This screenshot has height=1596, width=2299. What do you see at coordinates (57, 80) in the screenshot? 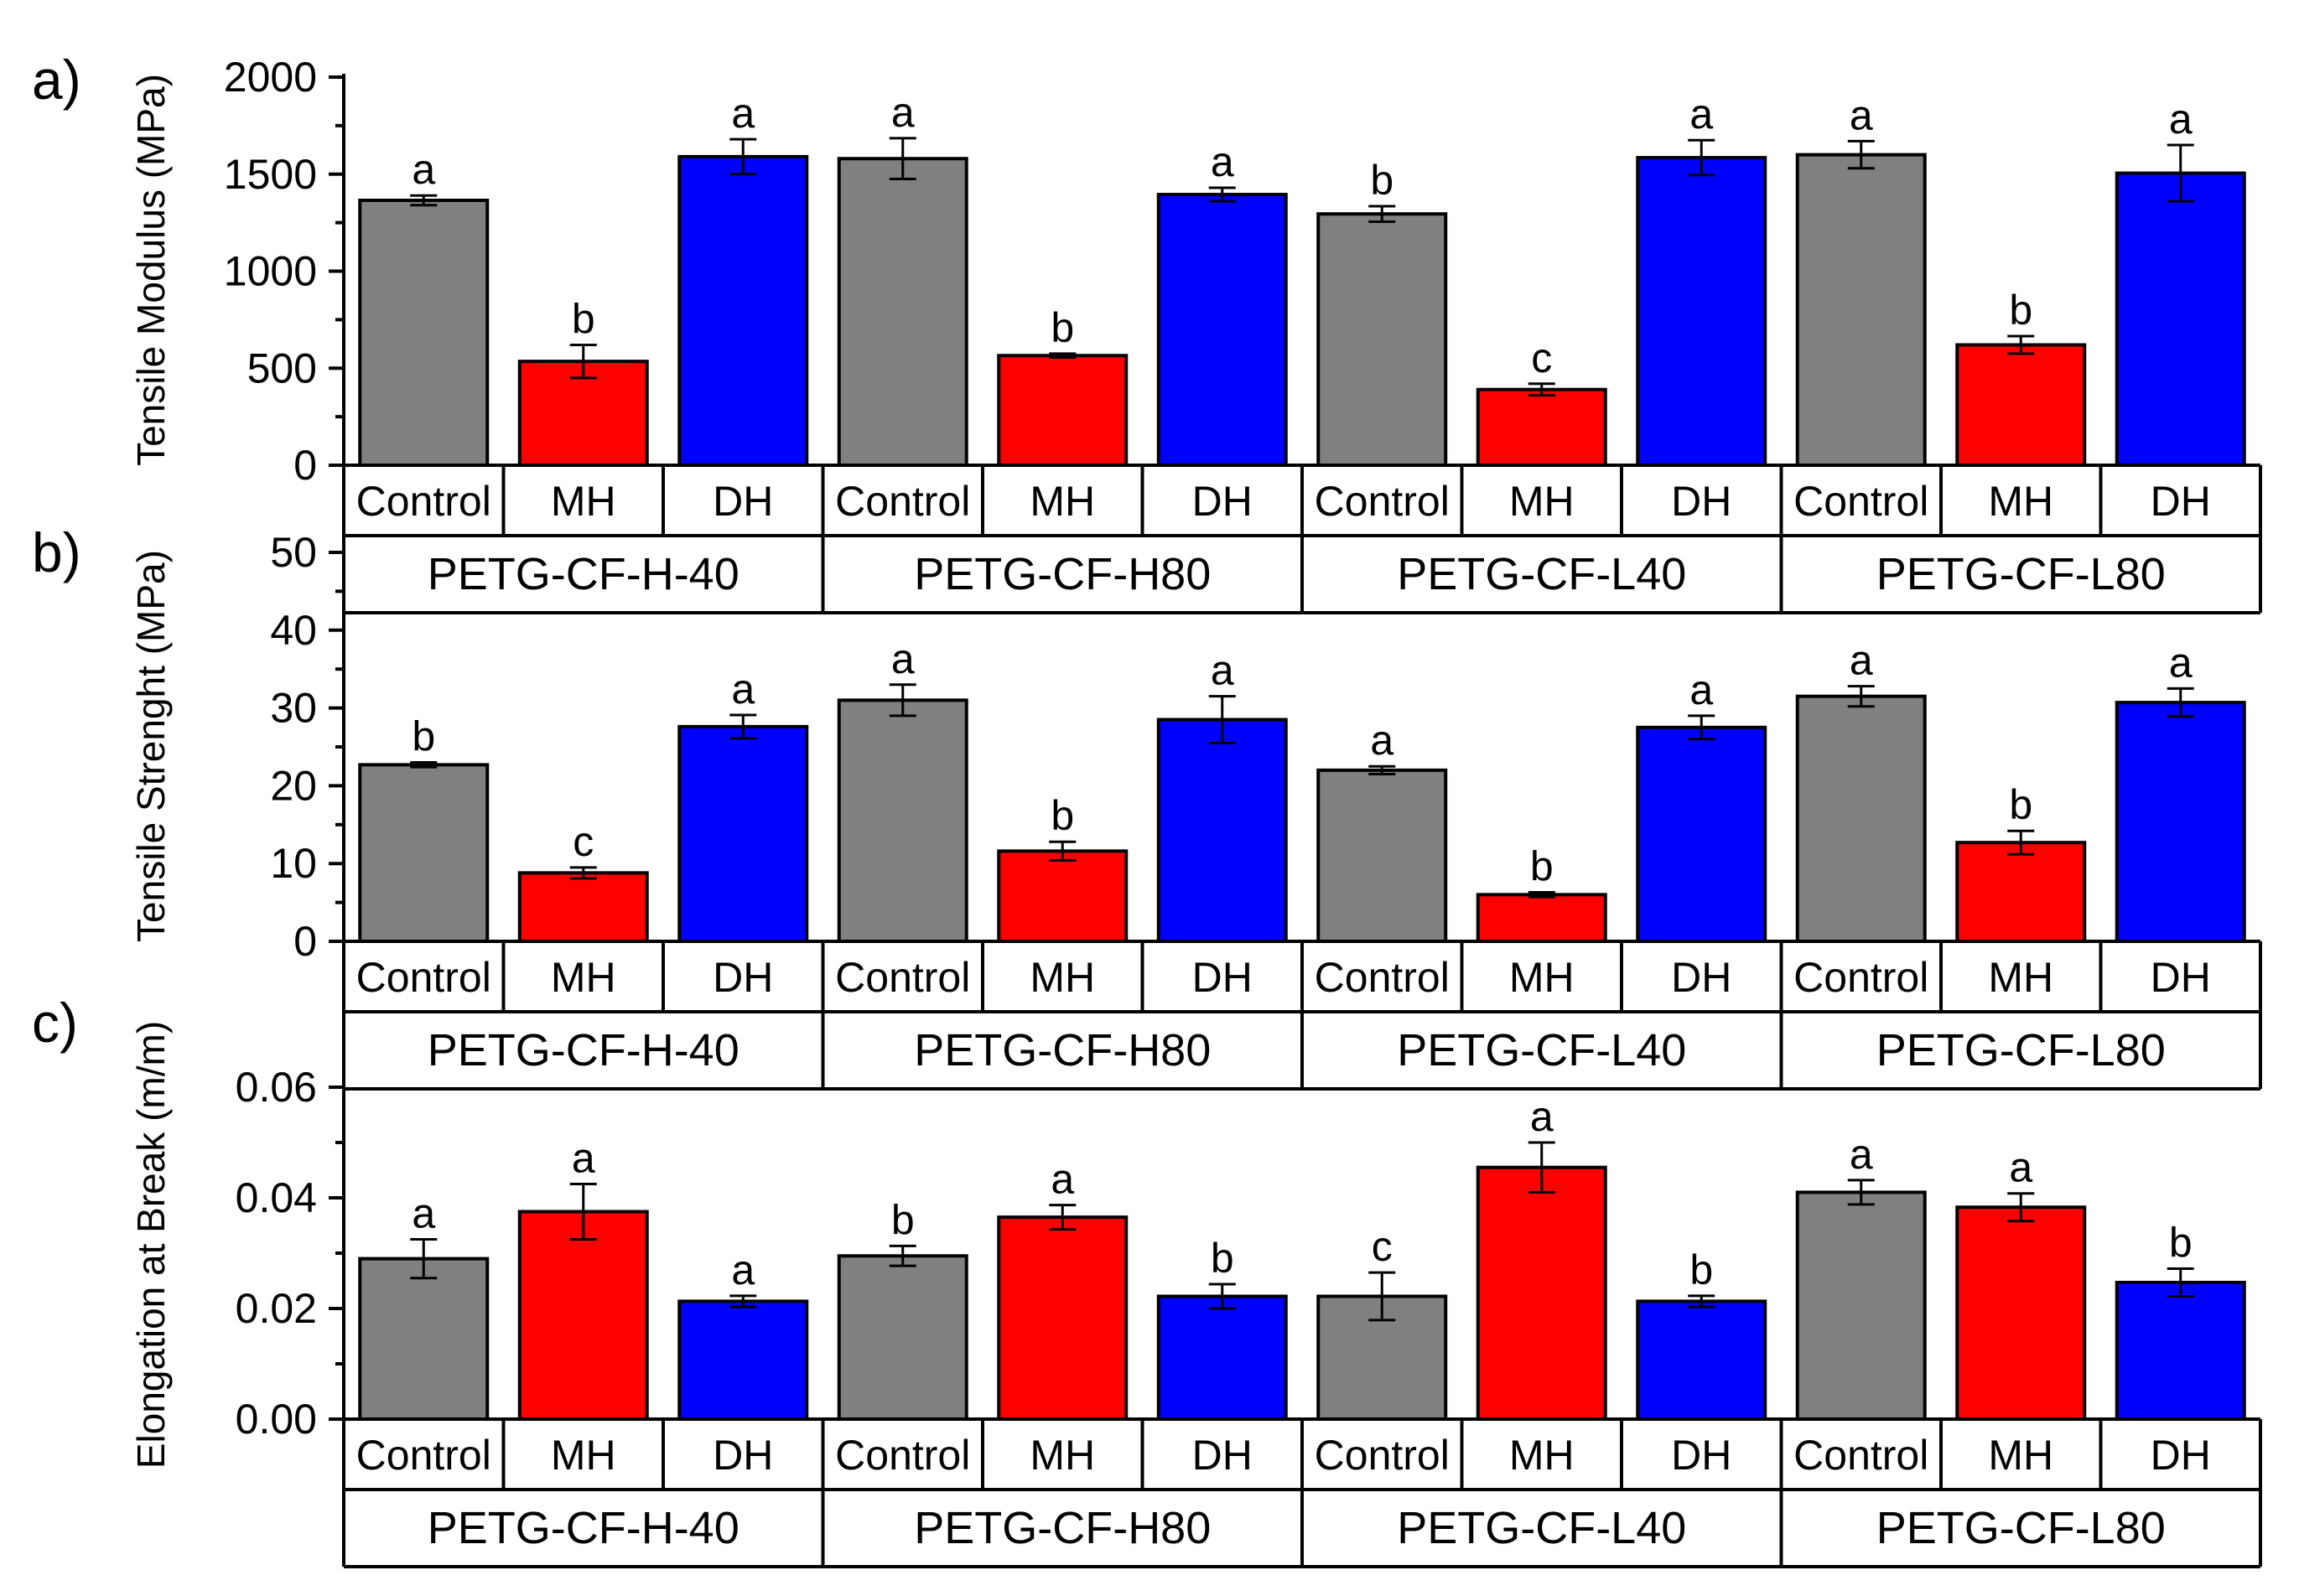
I see `panel-label: a)` at bounding box center [57, 80].